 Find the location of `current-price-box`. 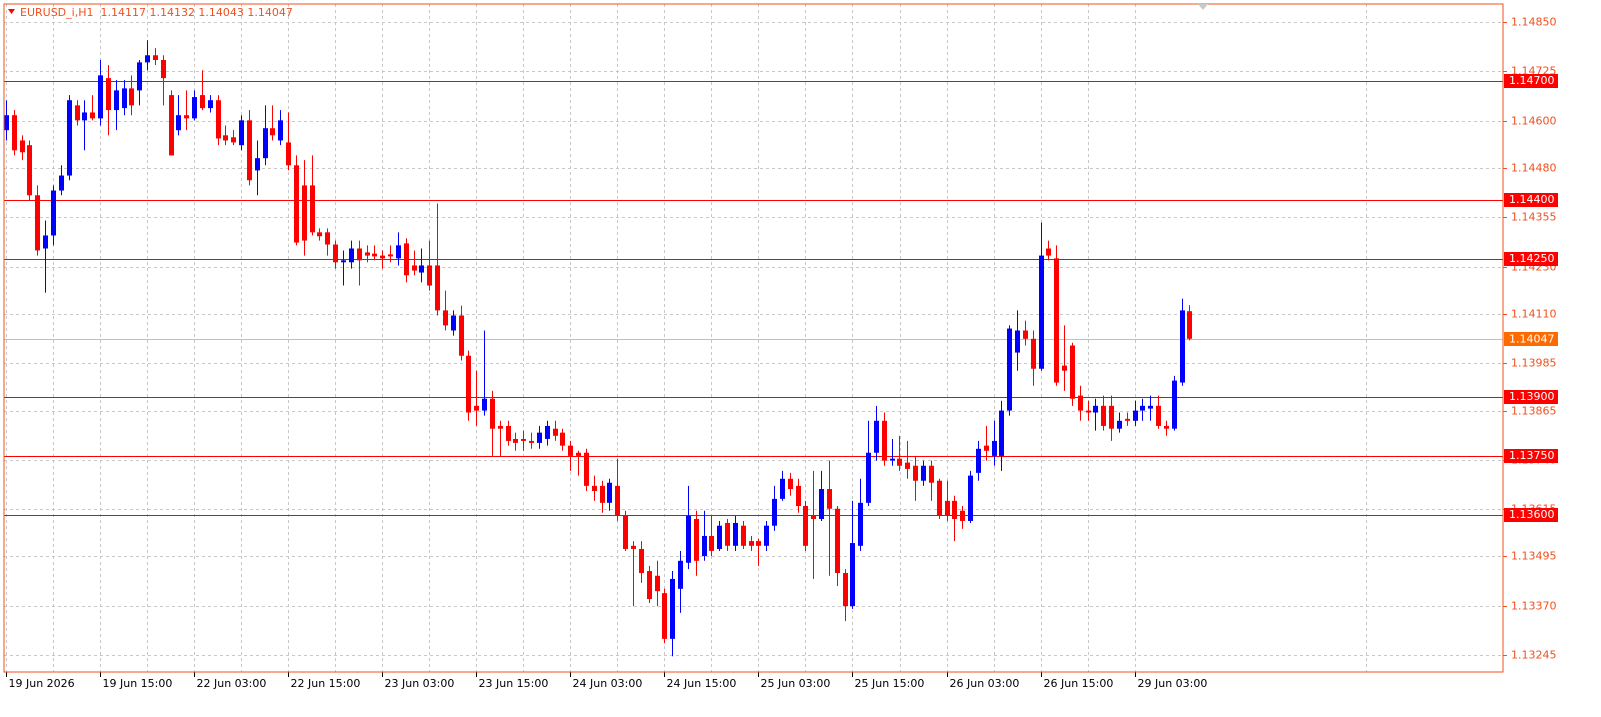

current-price-box is located at coordinates (1531, 339).